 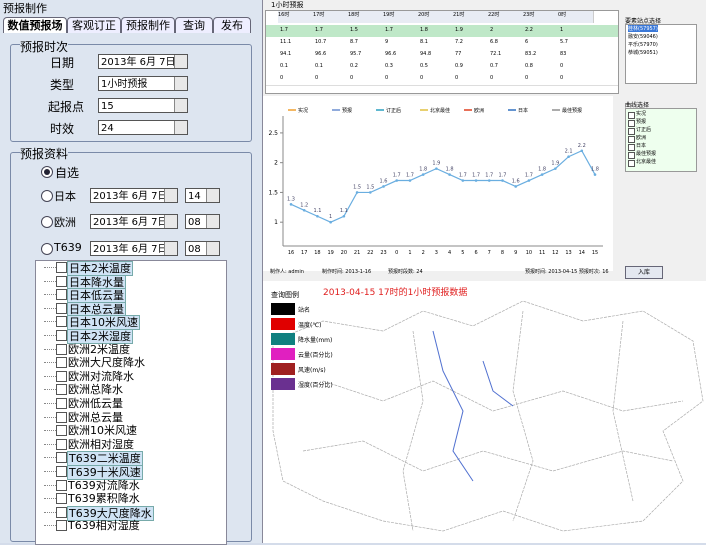 What do you see at coordinates (471, 17) in the screenshot?
I see `table-header: 21时` at bounding box center [471, 17].